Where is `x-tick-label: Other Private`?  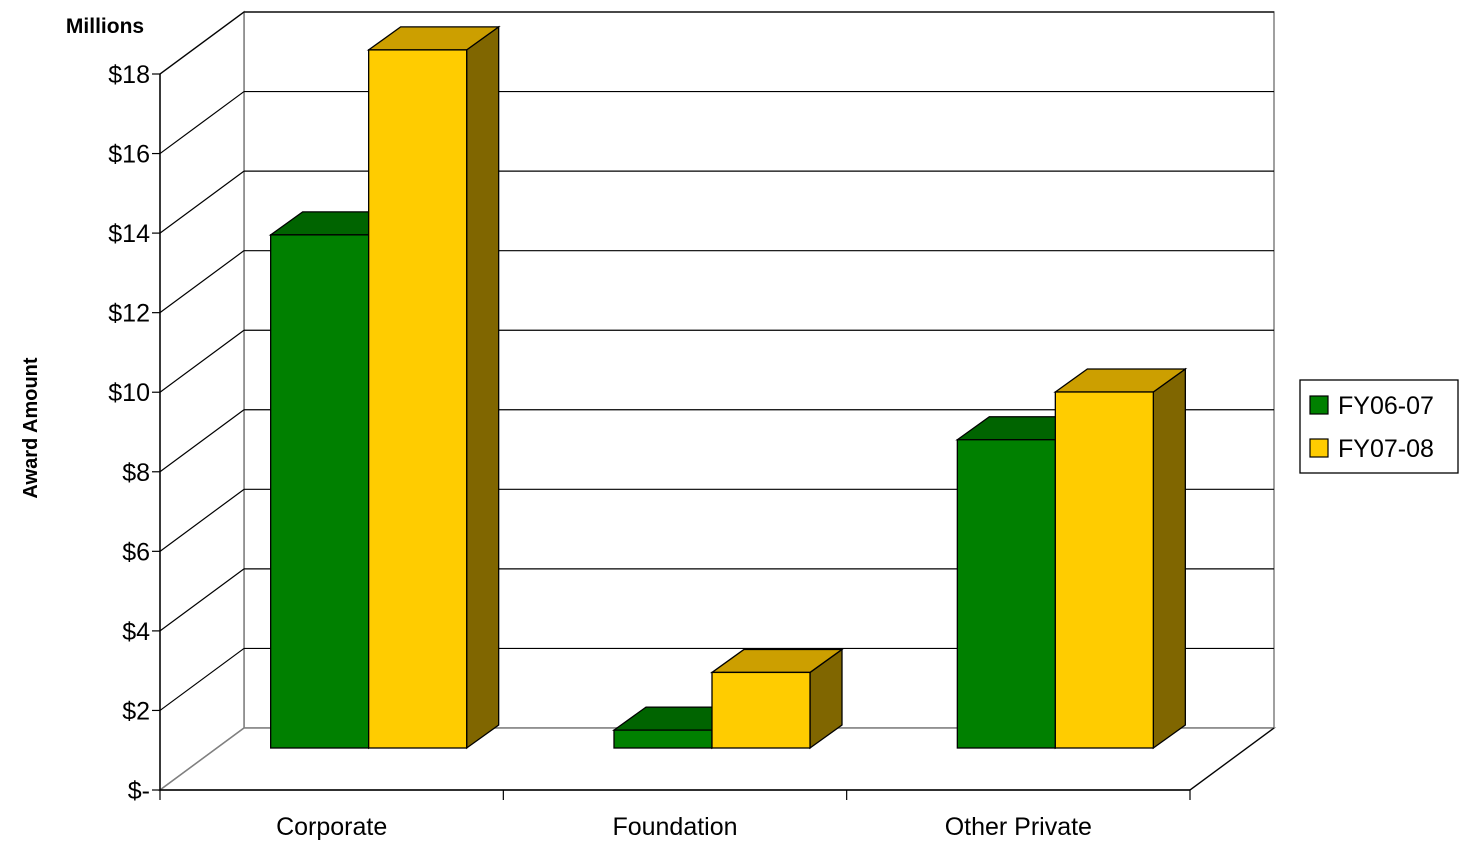 x-tick-label: Other Private is located at coordinates (1018, 827).